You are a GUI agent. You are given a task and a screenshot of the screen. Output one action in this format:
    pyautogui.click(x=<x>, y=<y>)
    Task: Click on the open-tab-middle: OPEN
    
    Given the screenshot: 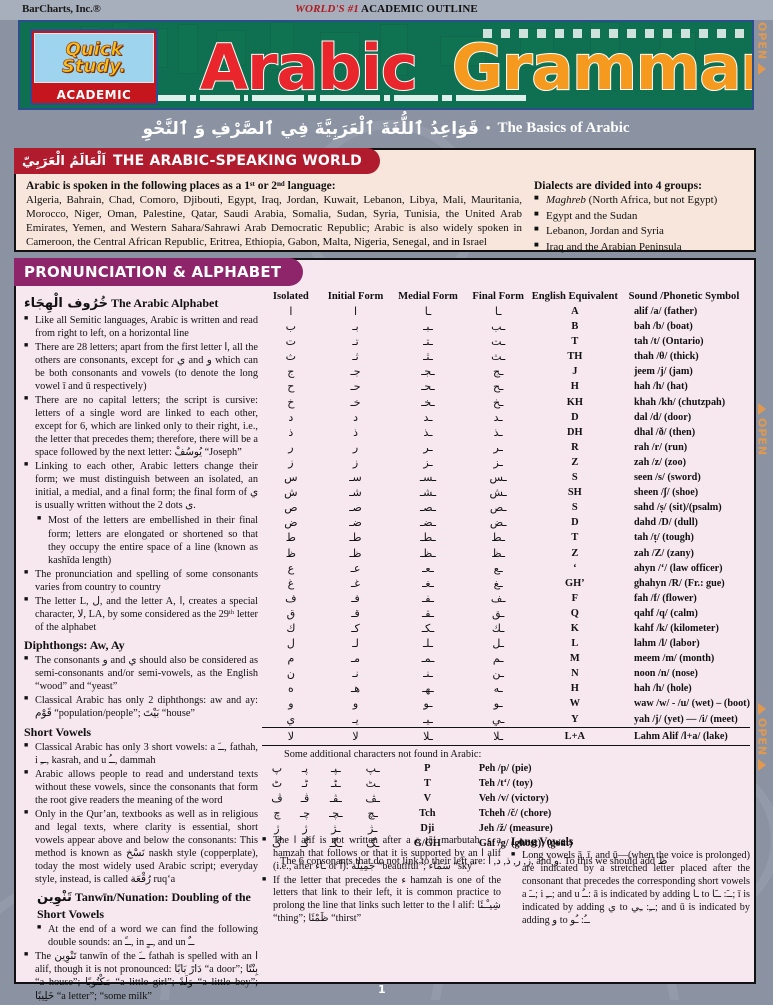 What is the action you would take?
    pyautogui.click(x=762, y=428)
    